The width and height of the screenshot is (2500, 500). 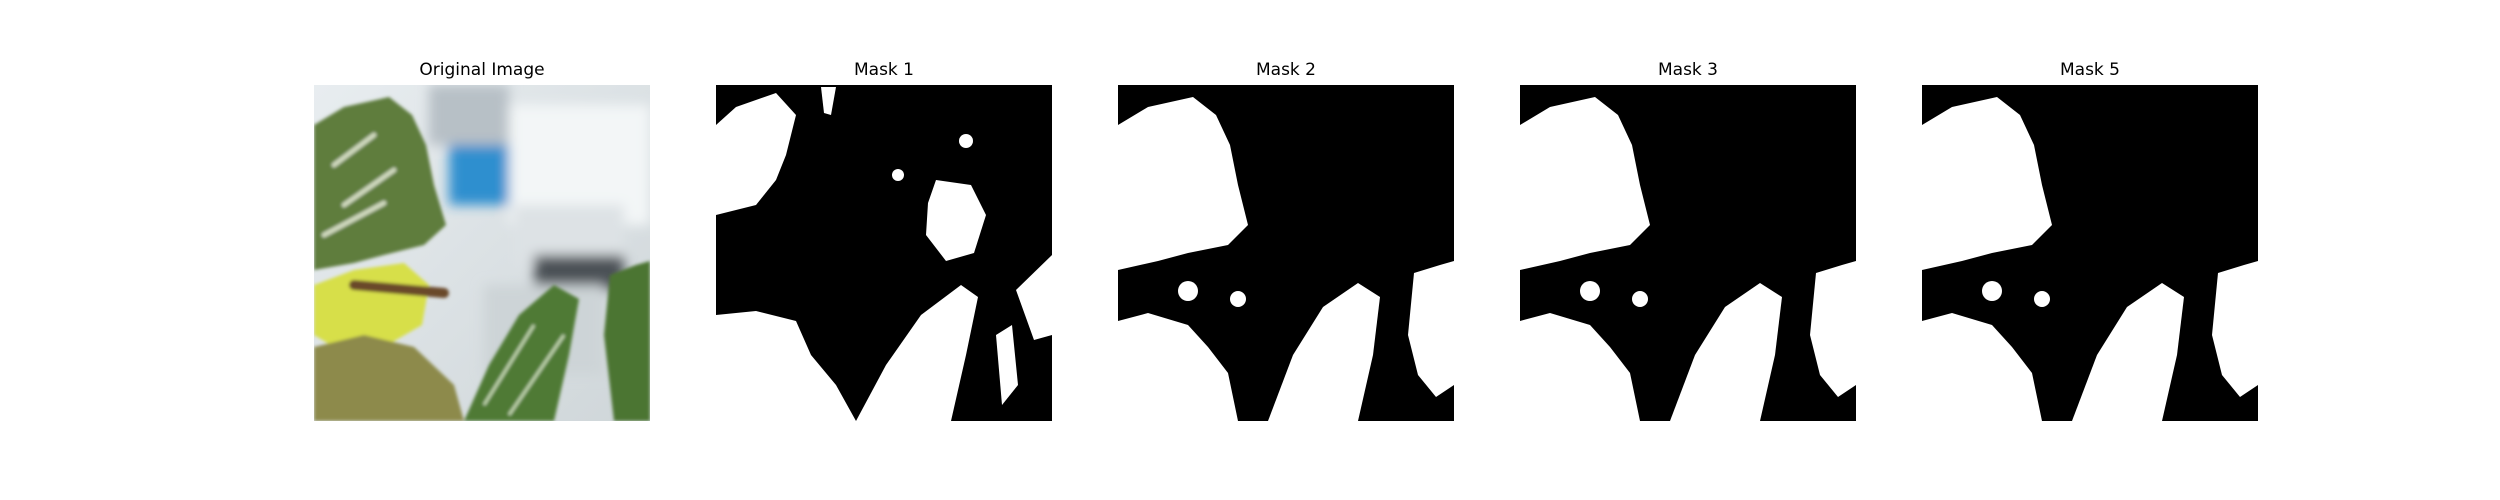 What do you see at coordinates (482, 70) in the screenshot?
I see `panel-title: Original Image` at bounding box center [482, 70].